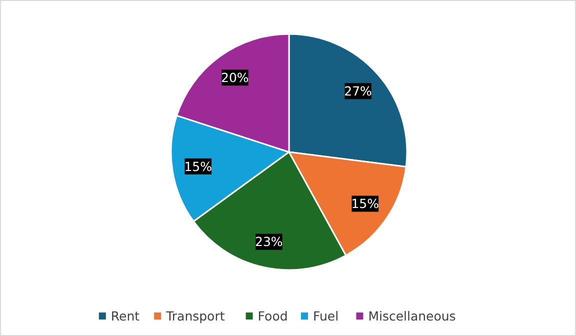  I want to click on data-label: 23%, so click(269, 242).